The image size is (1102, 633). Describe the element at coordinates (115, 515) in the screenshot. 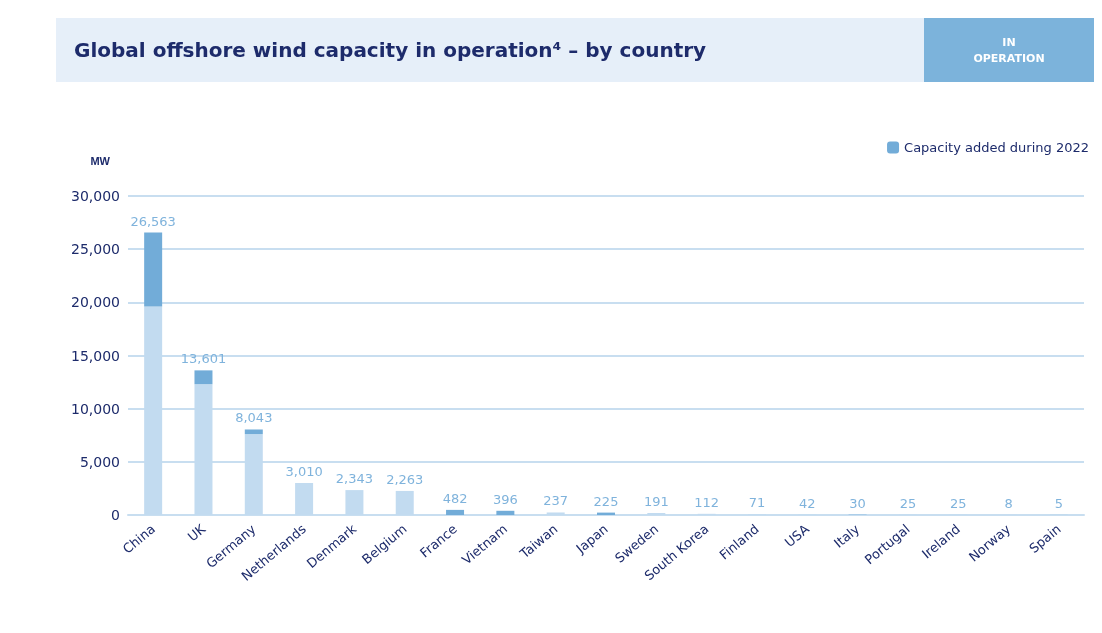

I see `y-tick-label: 0` at that location.